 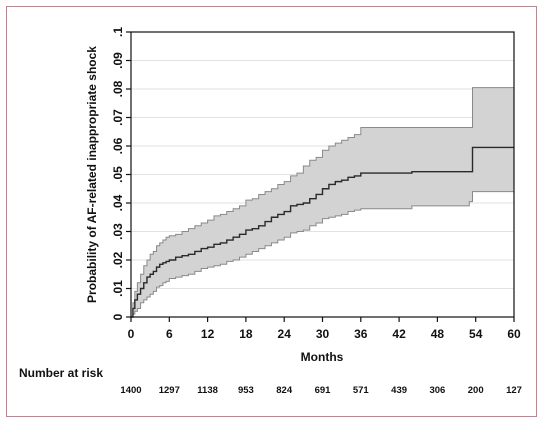 What do you see at coordinates (284, 390) in the screenshot?
I see `risk-count: 824` at bounding box center [284, 390].